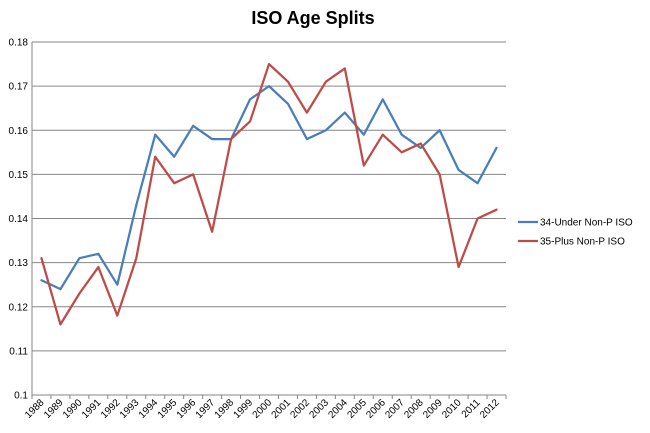 The width and height of the screenshot is (650, 433). Describe the element at coordinates (490, 409) in the screenshot. I see `x-tick-label: 2012` at that location.